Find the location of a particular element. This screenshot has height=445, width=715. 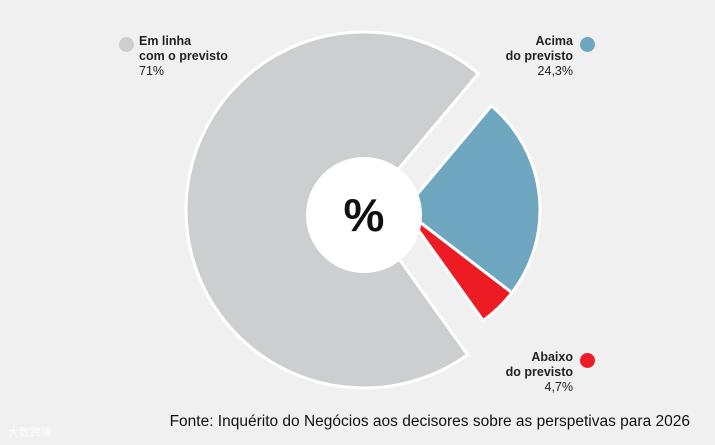

legend-dot-em-linha is located at coordinates (126, 44).